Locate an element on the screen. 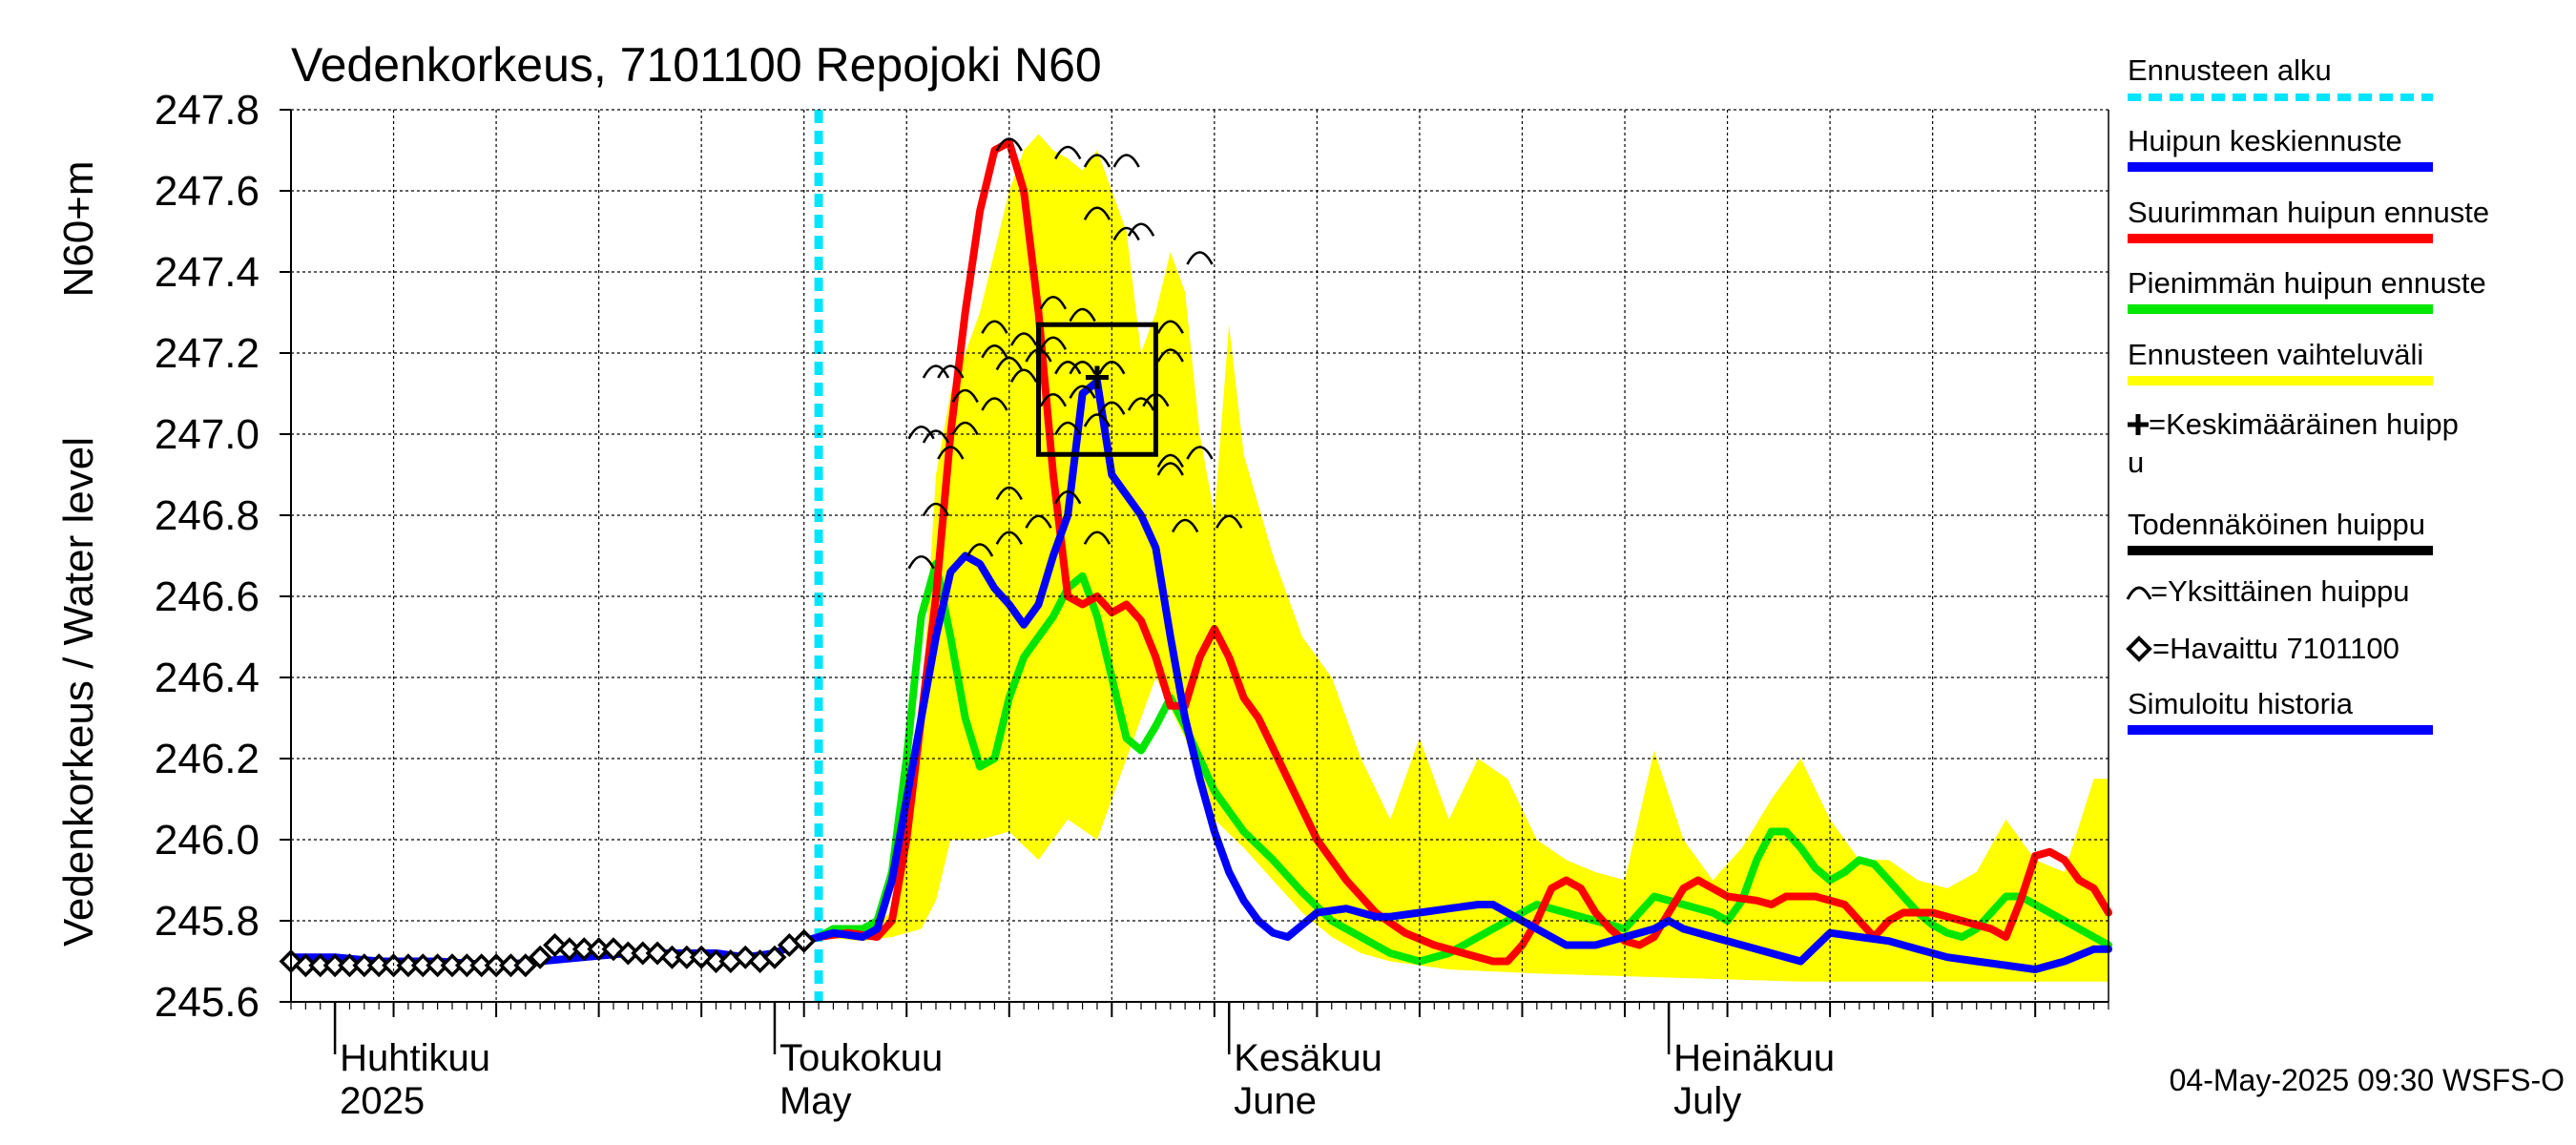 The width and height of the screenshot is (2576, 1145). month-sublabel: May is located at coordinates (815, 1101).